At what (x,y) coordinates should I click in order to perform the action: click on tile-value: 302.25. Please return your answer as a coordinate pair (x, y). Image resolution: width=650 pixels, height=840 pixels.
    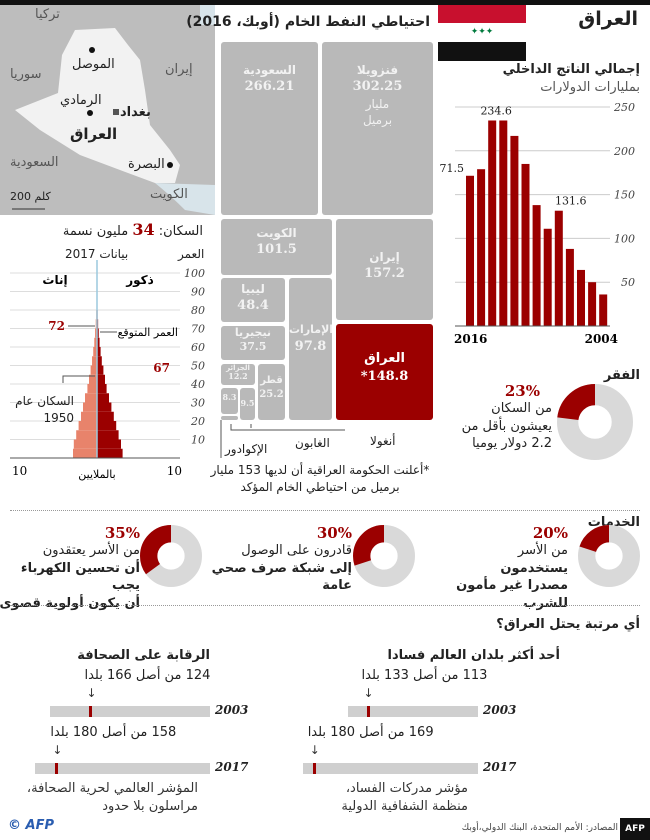
    Looking at the image, I should click on (377, 87).